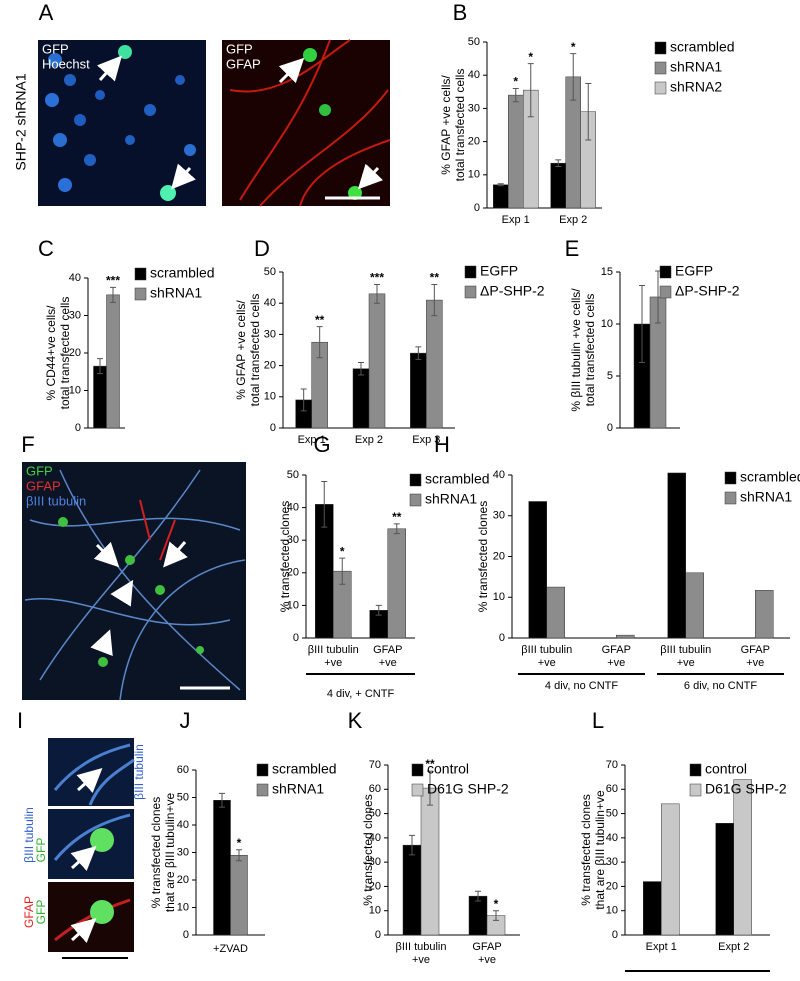 Image resolution: width=800 pixels, height=981 pixels. What do you see at coordinates (66, 63) in the screenshot?
I see `image-label: Hoechst` at bounding box center [66, 63].